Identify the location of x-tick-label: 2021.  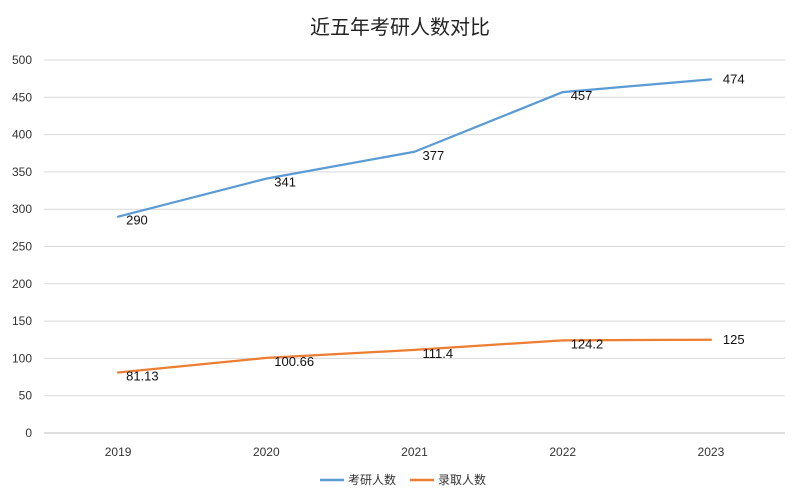
(414, 452).